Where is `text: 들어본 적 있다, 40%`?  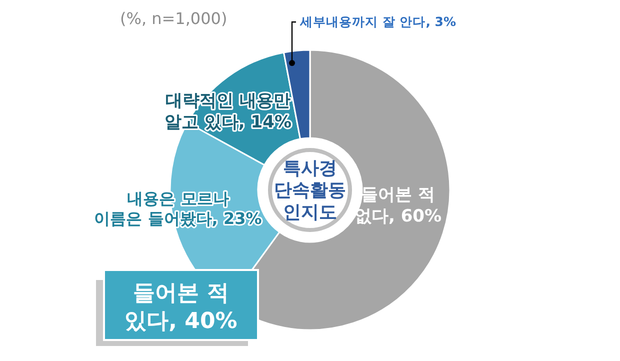
text: 들어본 적 있다, 40% is located at coordinates (181, 307).